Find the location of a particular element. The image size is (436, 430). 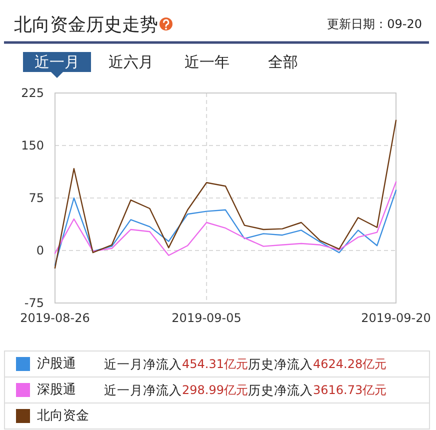

update-date: 更新日期：09-20 is located at coordinates (374, 24).